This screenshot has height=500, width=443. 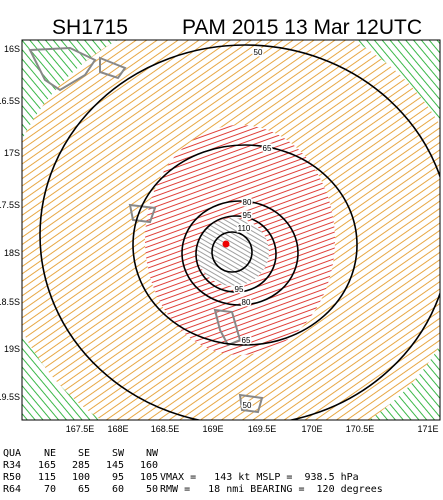 I want to click on column-header: QUA, so click(x=12, y=453).